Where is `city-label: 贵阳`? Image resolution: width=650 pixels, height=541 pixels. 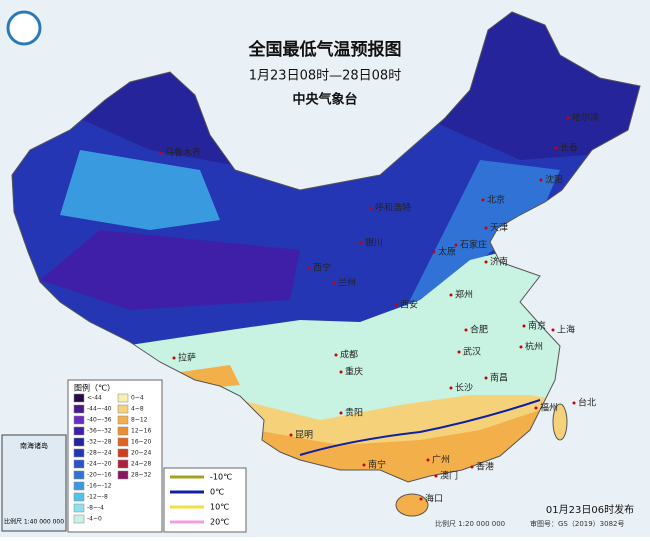
city-label: 贵阳 is located at coordinates (354, 413).